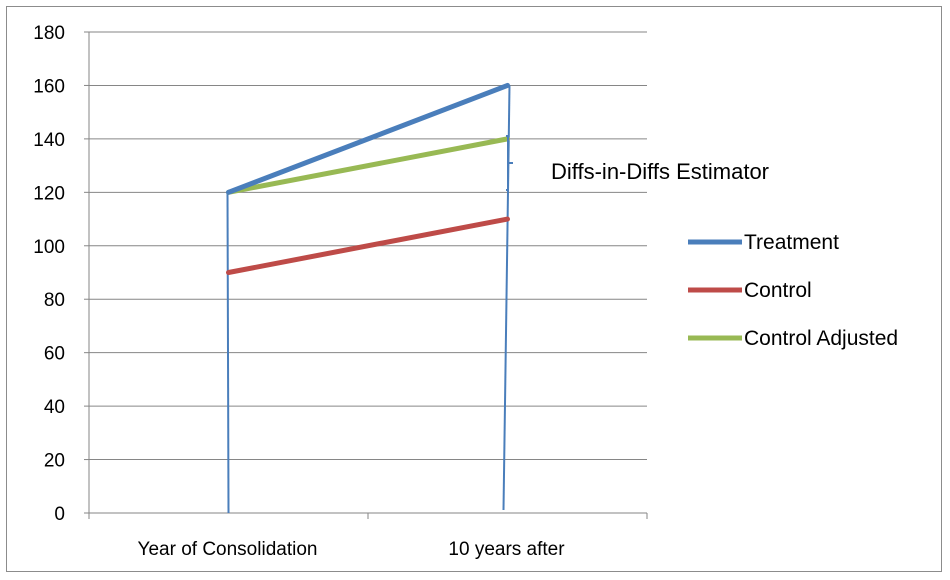 The height and width of the screenshot is (580, 950). What do you see at coordinates (506, 549) in the screenshot?
I see `x-tick-label: 10 years after` at bounding box center [506, 549].